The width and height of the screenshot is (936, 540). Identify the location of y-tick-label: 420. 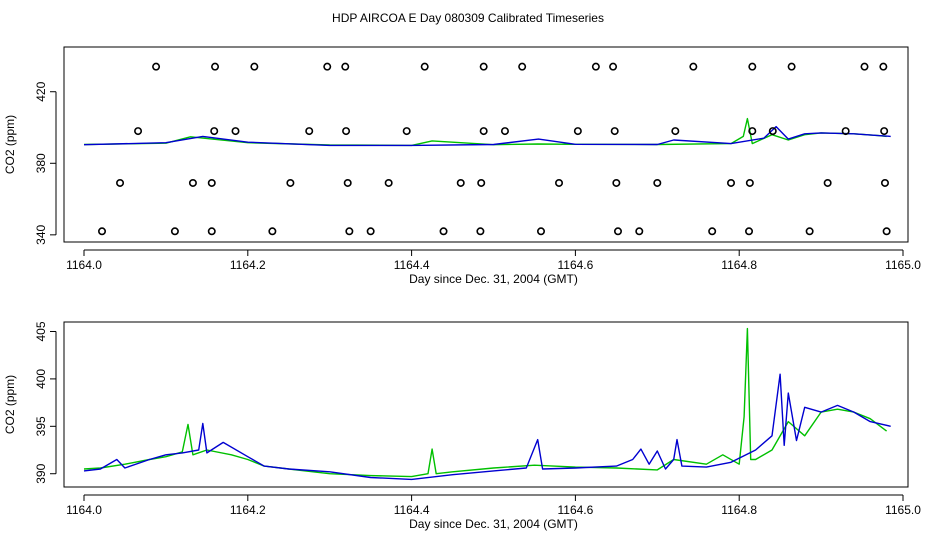
(41, 91).